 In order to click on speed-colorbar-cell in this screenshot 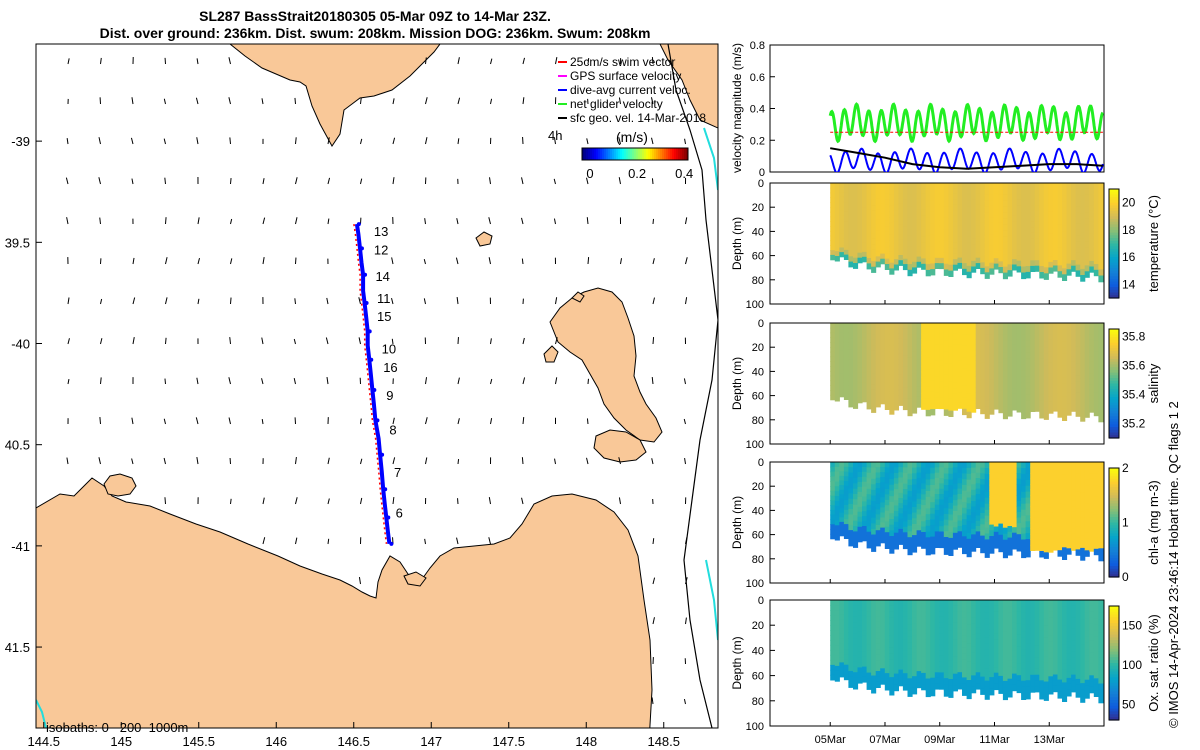, I will do `click(665, 154)`.